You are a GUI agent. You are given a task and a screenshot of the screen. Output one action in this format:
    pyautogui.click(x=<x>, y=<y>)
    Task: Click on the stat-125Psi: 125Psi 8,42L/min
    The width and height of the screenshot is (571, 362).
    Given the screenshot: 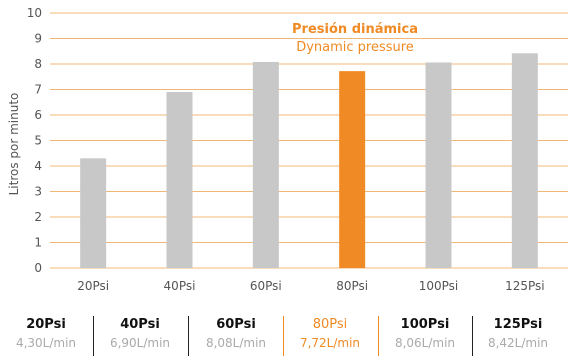 What is the action you would take?
    pyautogui.click(x=518, y=334)
    